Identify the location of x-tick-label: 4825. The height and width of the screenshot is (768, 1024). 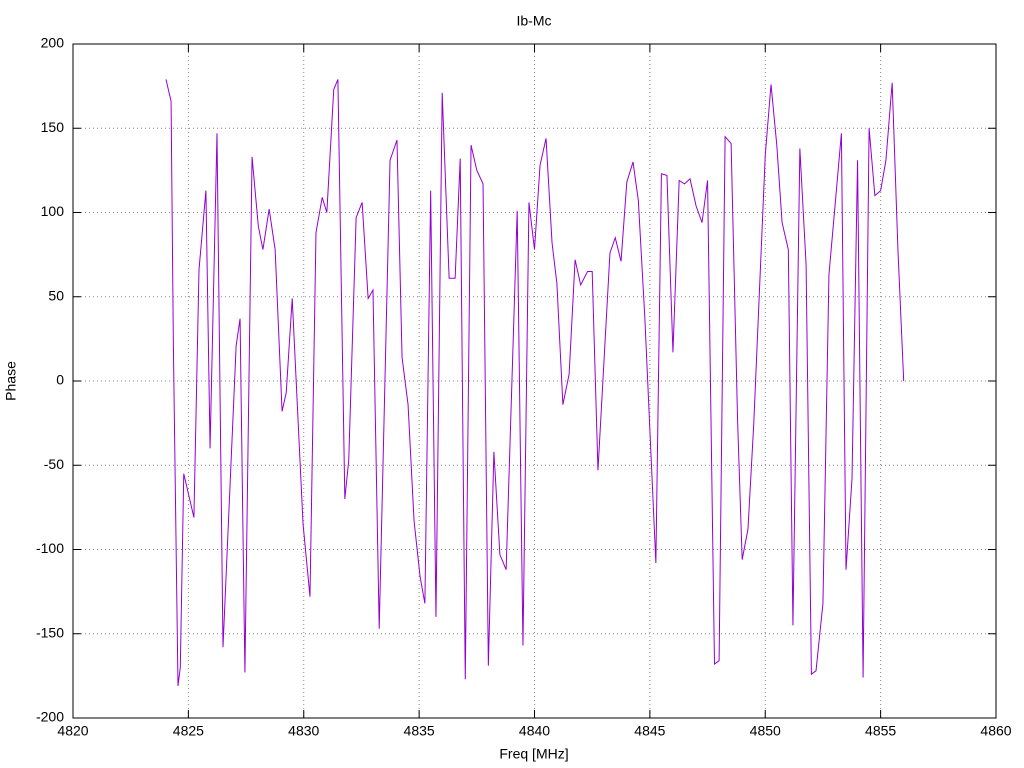
(188, 731).